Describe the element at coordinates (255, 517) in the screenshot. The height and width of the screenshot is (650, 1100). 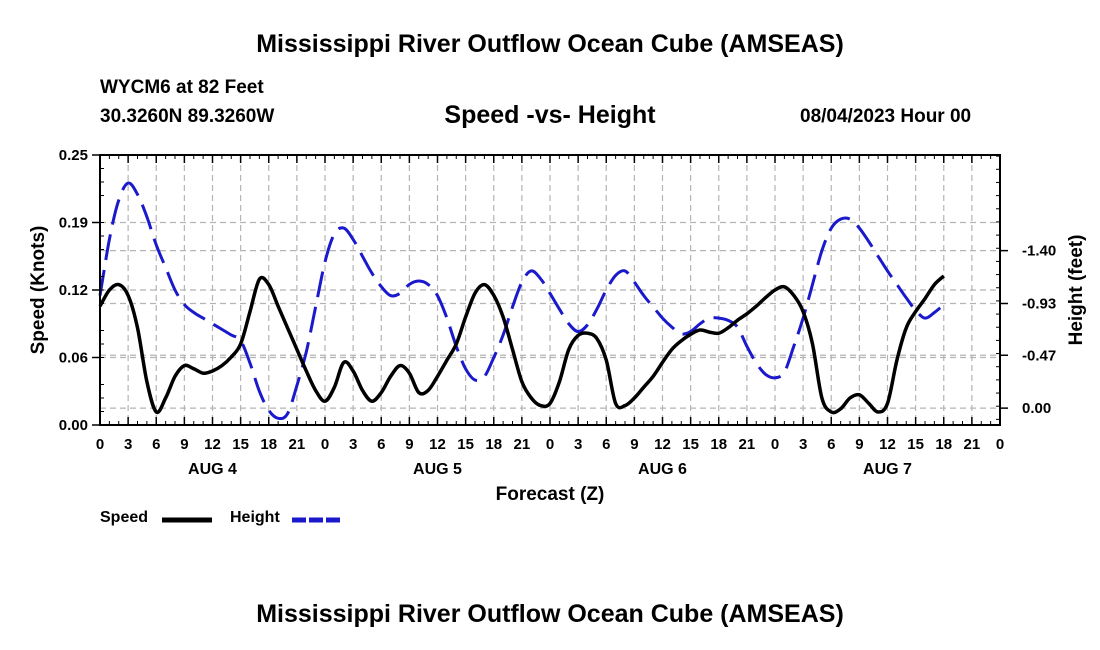
I see `legend-height-label: Height` at that location.